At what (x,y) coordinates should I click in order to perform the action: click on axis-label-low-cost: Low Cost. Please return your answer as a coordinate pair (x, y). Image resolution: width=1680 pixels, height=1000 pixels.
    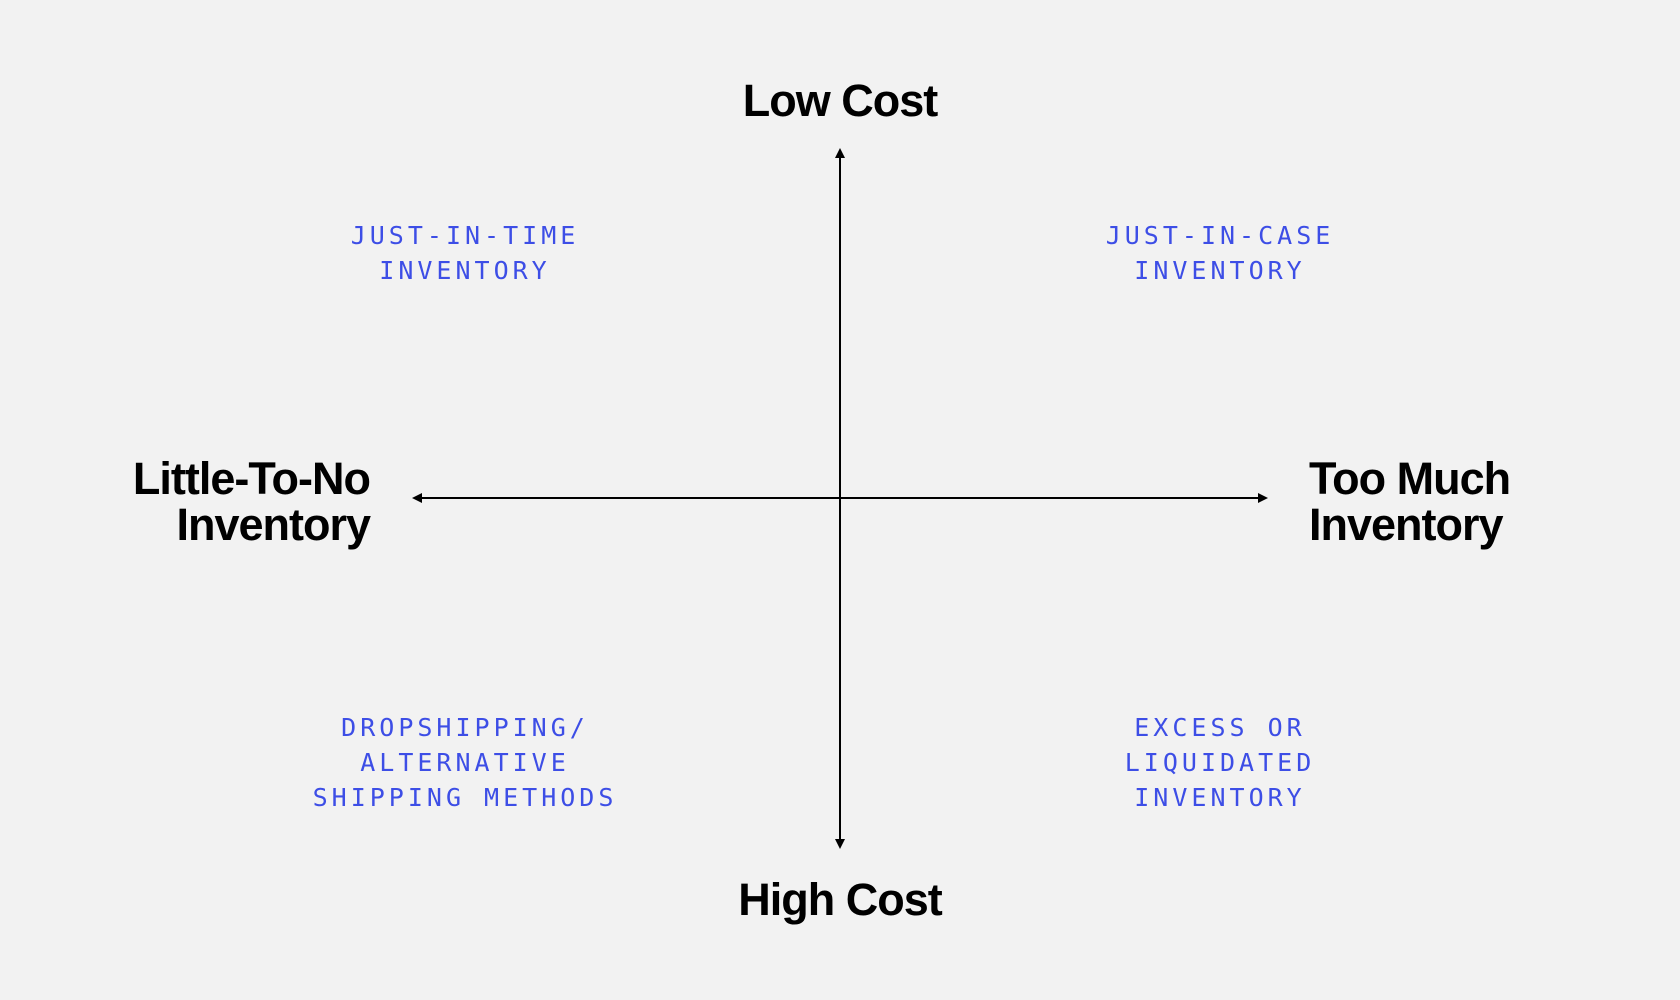
    Looking at the image, I should click on (840, 100).